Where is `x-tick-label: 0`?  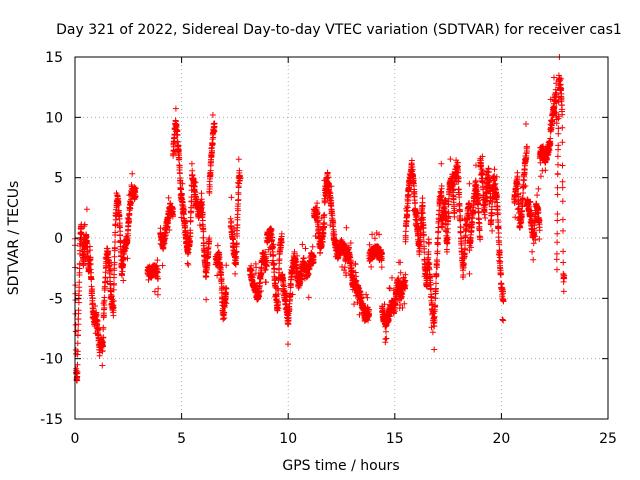 x-tick-label: 0 is located at coordinates (75, 439).